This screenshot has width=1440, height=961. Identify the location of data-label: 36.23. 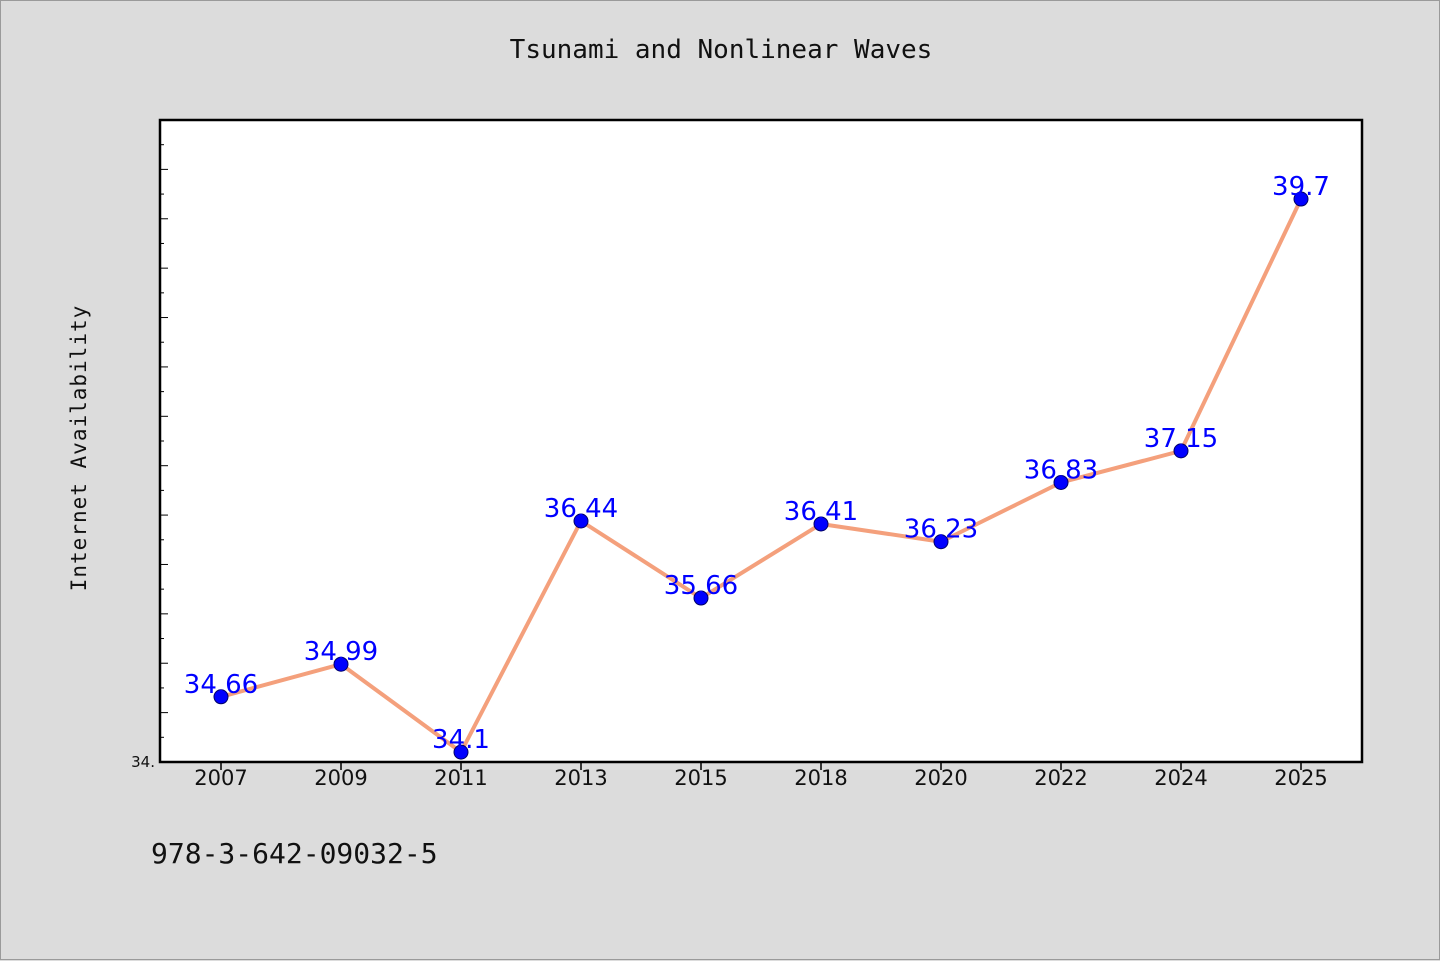
(941, 530).